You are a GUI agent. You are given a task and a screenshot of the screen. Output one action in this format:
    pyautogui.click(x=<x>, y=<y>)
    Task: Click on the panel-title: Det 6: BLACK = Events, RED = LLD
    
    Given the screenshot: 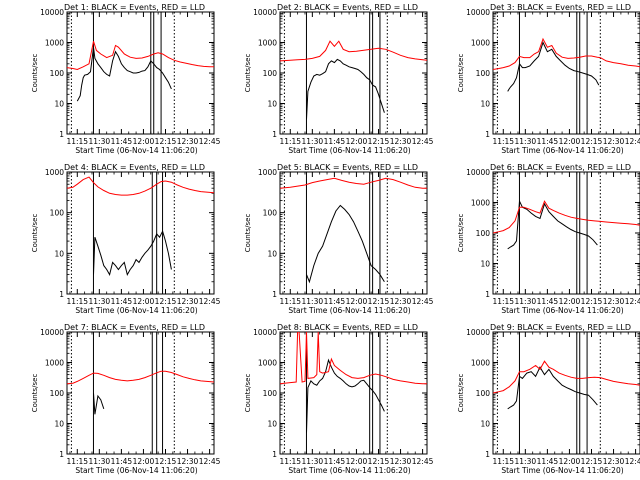 What is the action you would take?
    pyautogui.click(x=560, y=167)
    